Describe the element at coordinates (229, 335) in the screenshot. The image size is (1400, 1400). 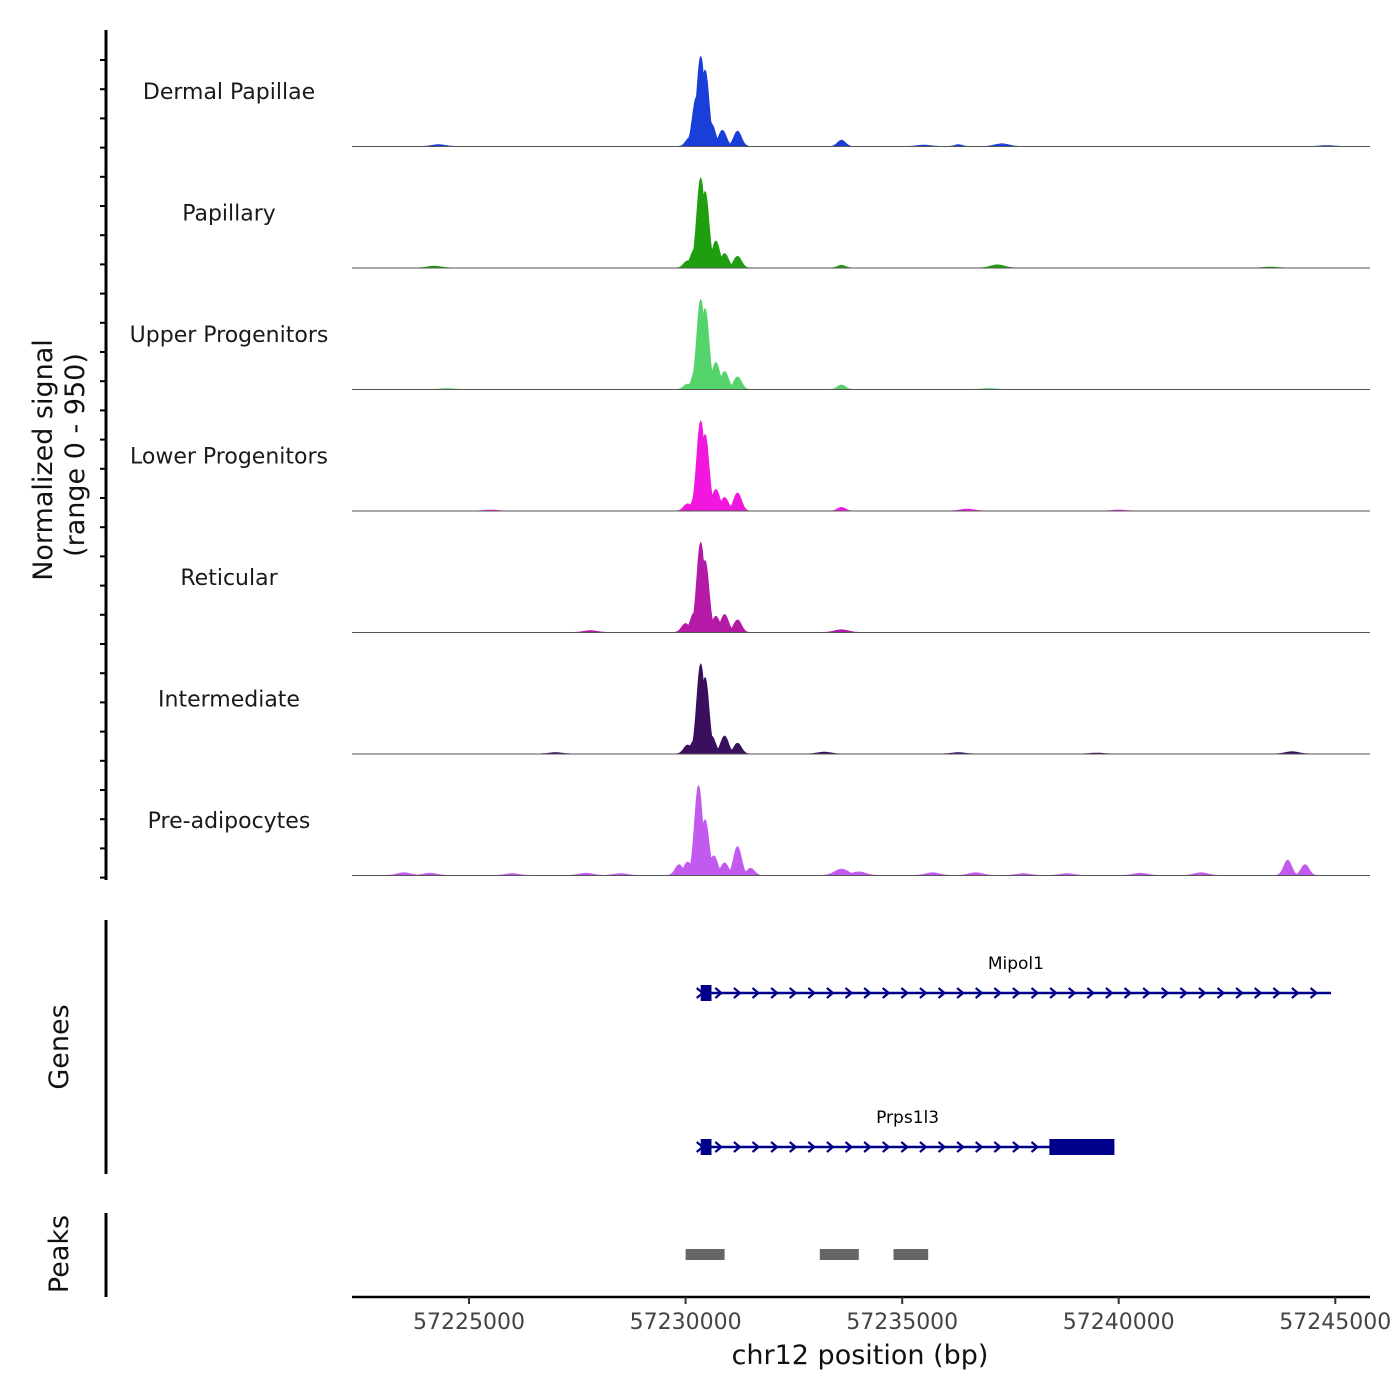
I see `track-label: Upper Progenitors` at that location.